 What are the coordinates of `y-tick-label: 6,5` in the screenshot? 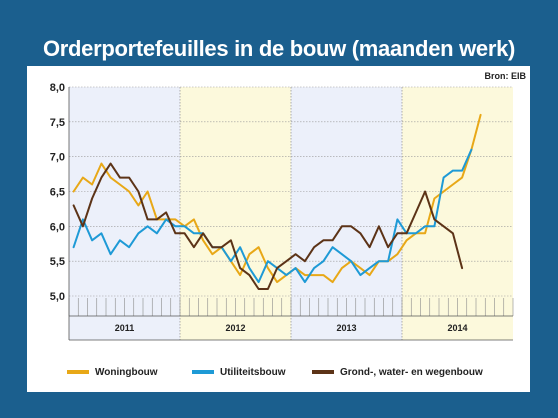 It's located at (57, 193).